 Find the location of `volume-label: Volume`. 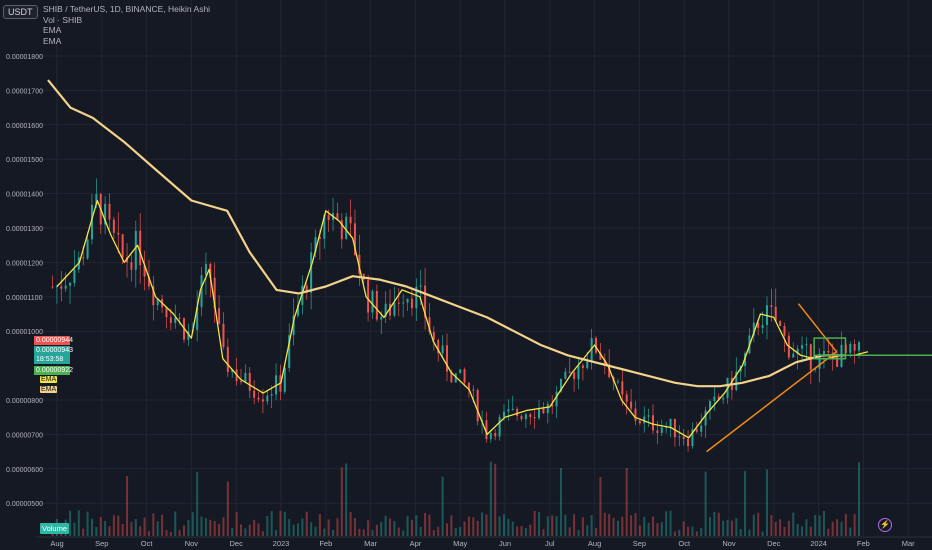

volume-label: Volume is located at coordinates (55, 528).